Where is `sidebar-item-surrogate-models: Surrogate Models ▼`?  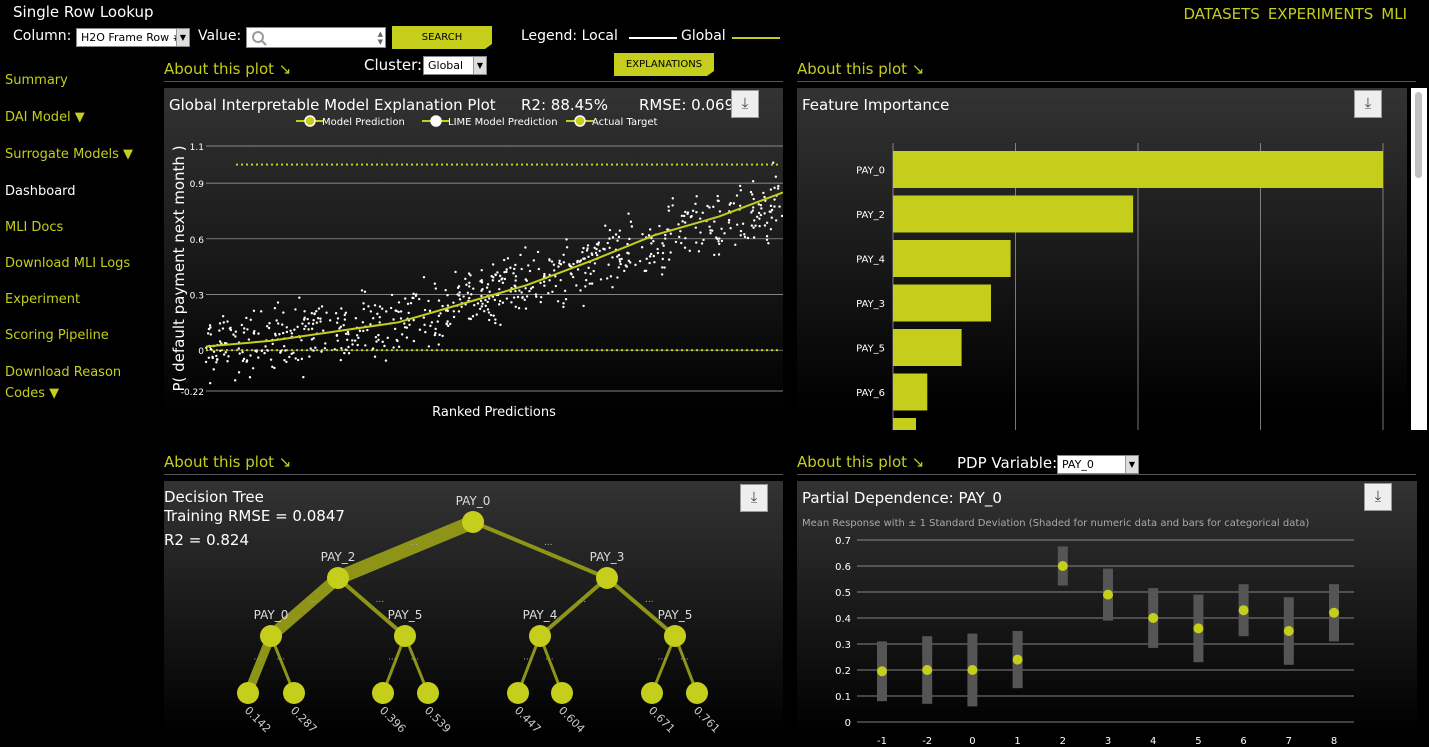 sidebar-item-surrogate-models: Surrogate Models ▼ is located at coordinates (69, 154).